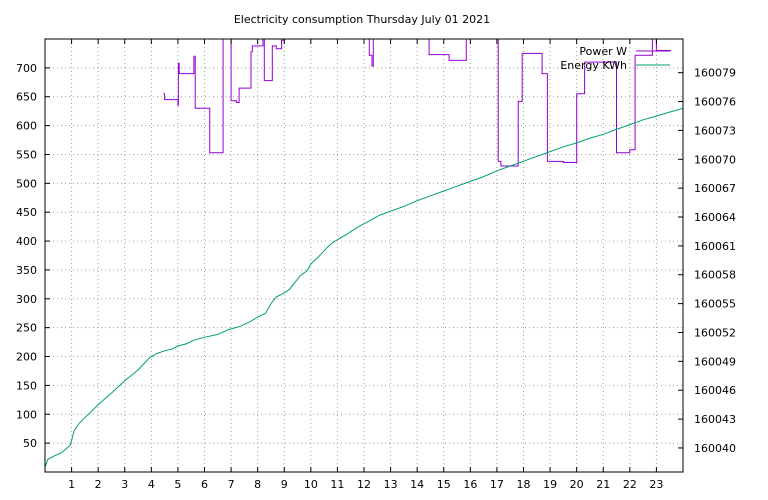 The image size is (768, 500). Describe the element at coordinates (715, 188) in the screenshot. I see `y-right-tick-label: 160067` at that location.